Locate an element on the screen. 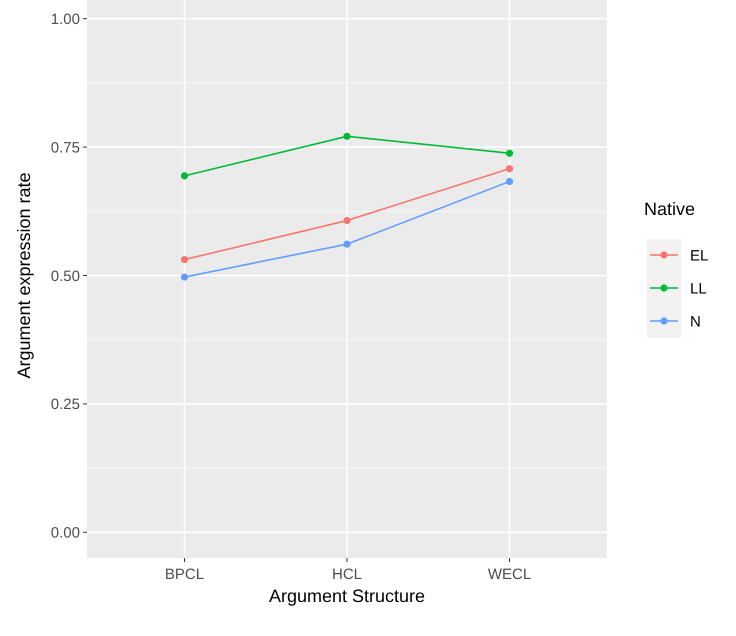 This screenshot has height=636, width=736. y-tick-label: 0.00 is located at coordinates (65, 533).